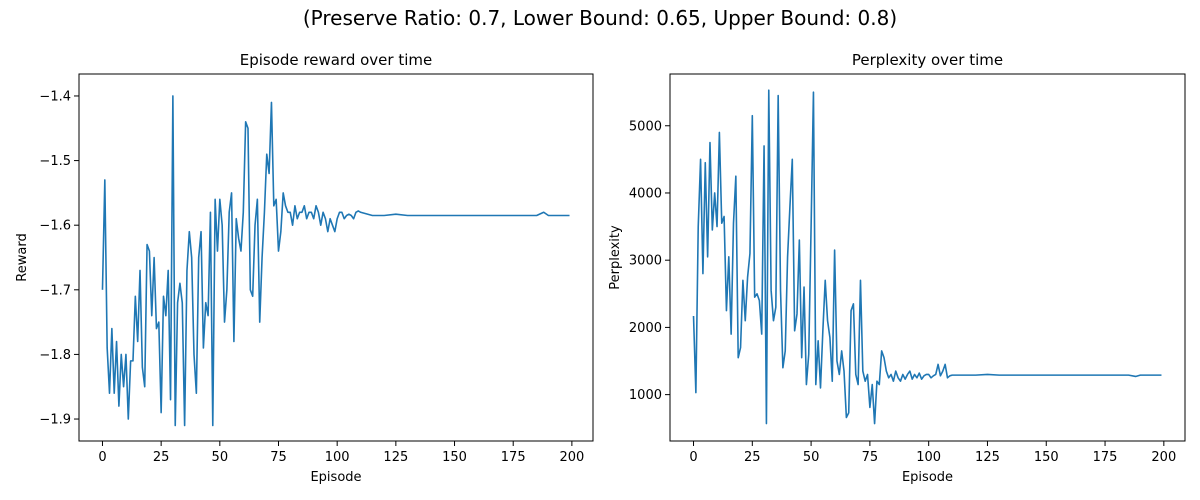  Describe the element at coordinates (693, 457) in the screenshot. I see `x-tick-label-perplexity-0: 0` at that location.